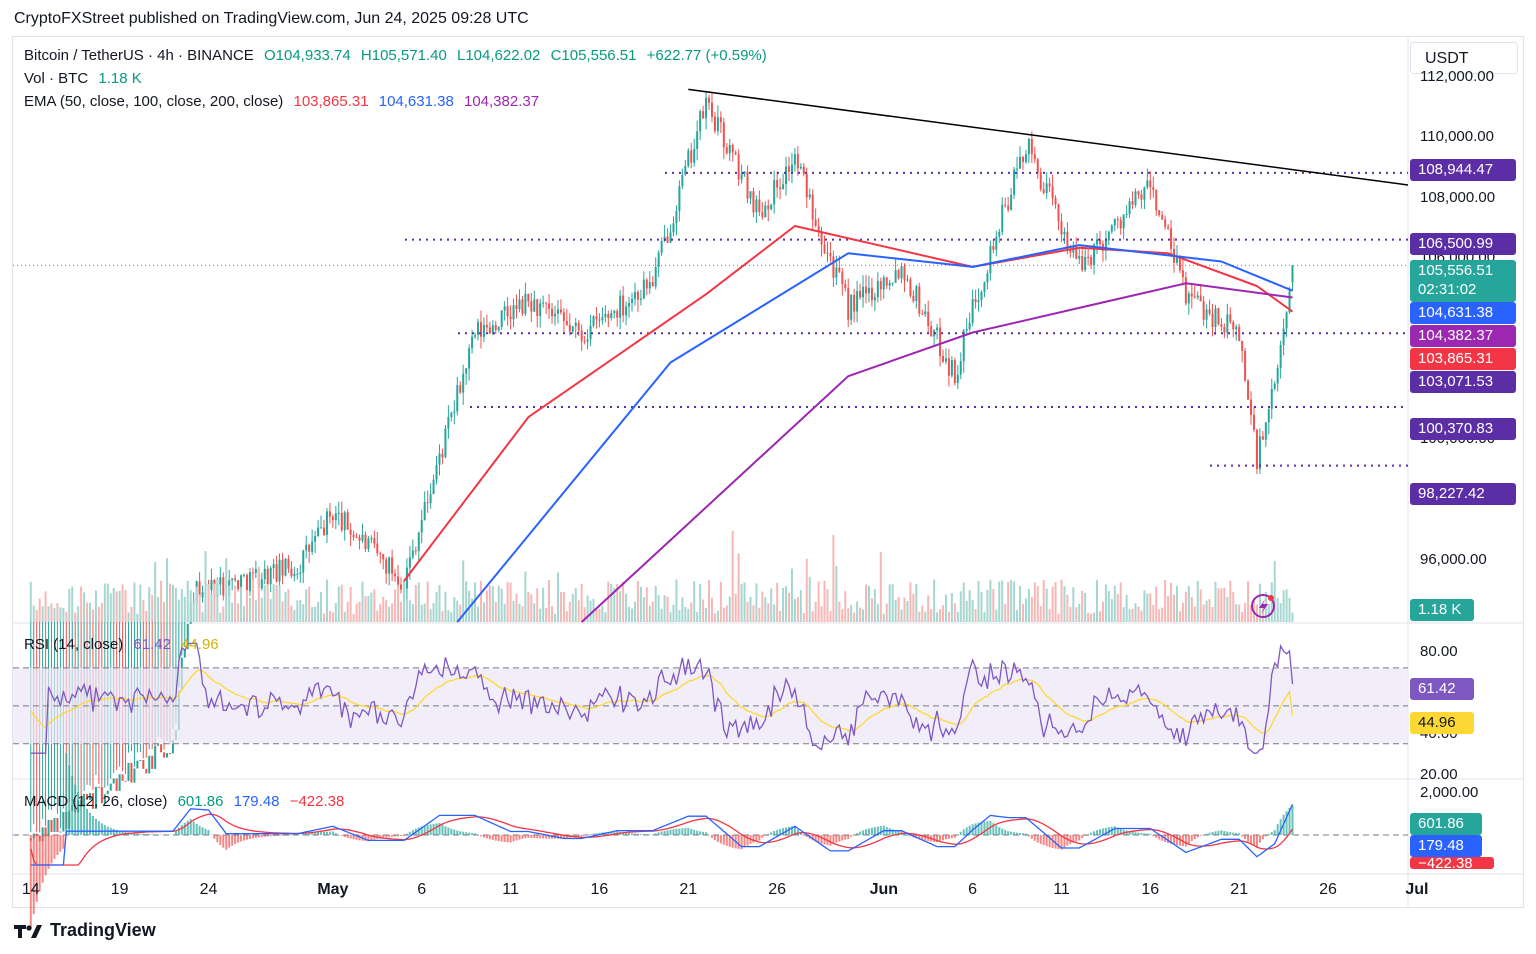 This screenshot has width=1536, height=954. Describe the element at coordinates (74, 644) in the screenshot. I see `rsi-label: RSI (14, close)` at that location.